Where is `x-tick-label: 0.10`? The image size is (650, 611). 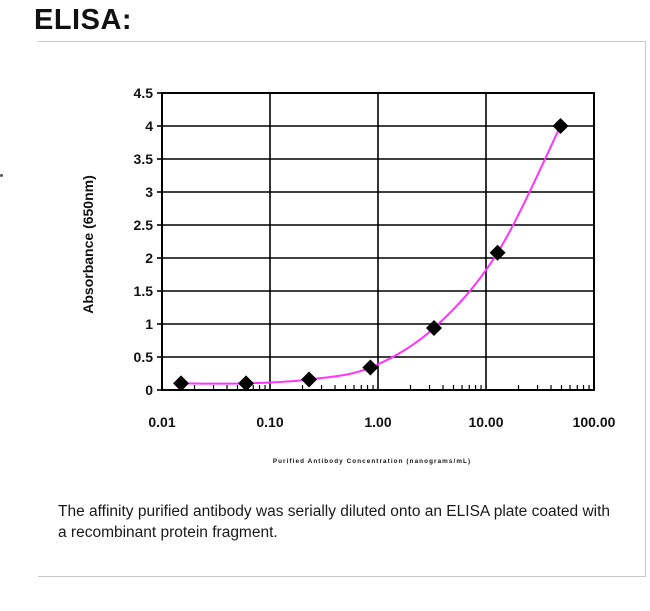
x-tick-label: 0.10 is located at coordinates (269, 422).